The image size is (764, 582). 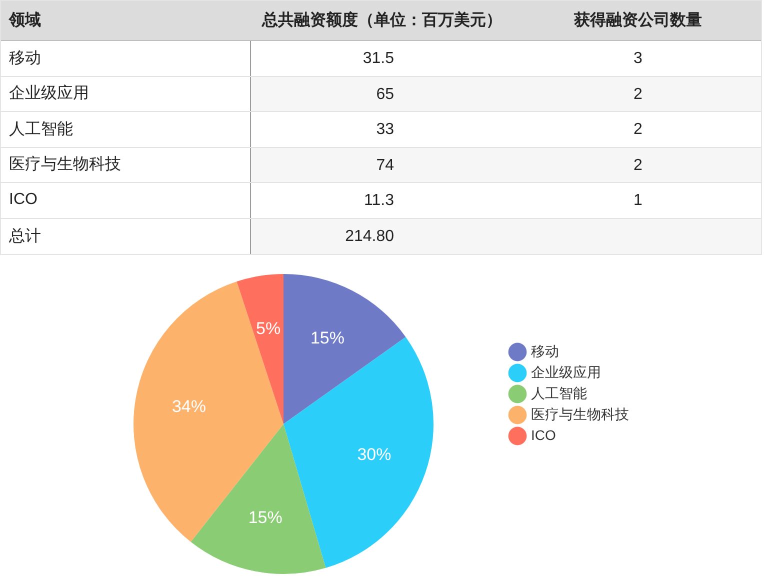 What do you see at coordinates (379, 200) in the screenshot?
I see `data-label: 11.3` at bounding box center [379, 200].